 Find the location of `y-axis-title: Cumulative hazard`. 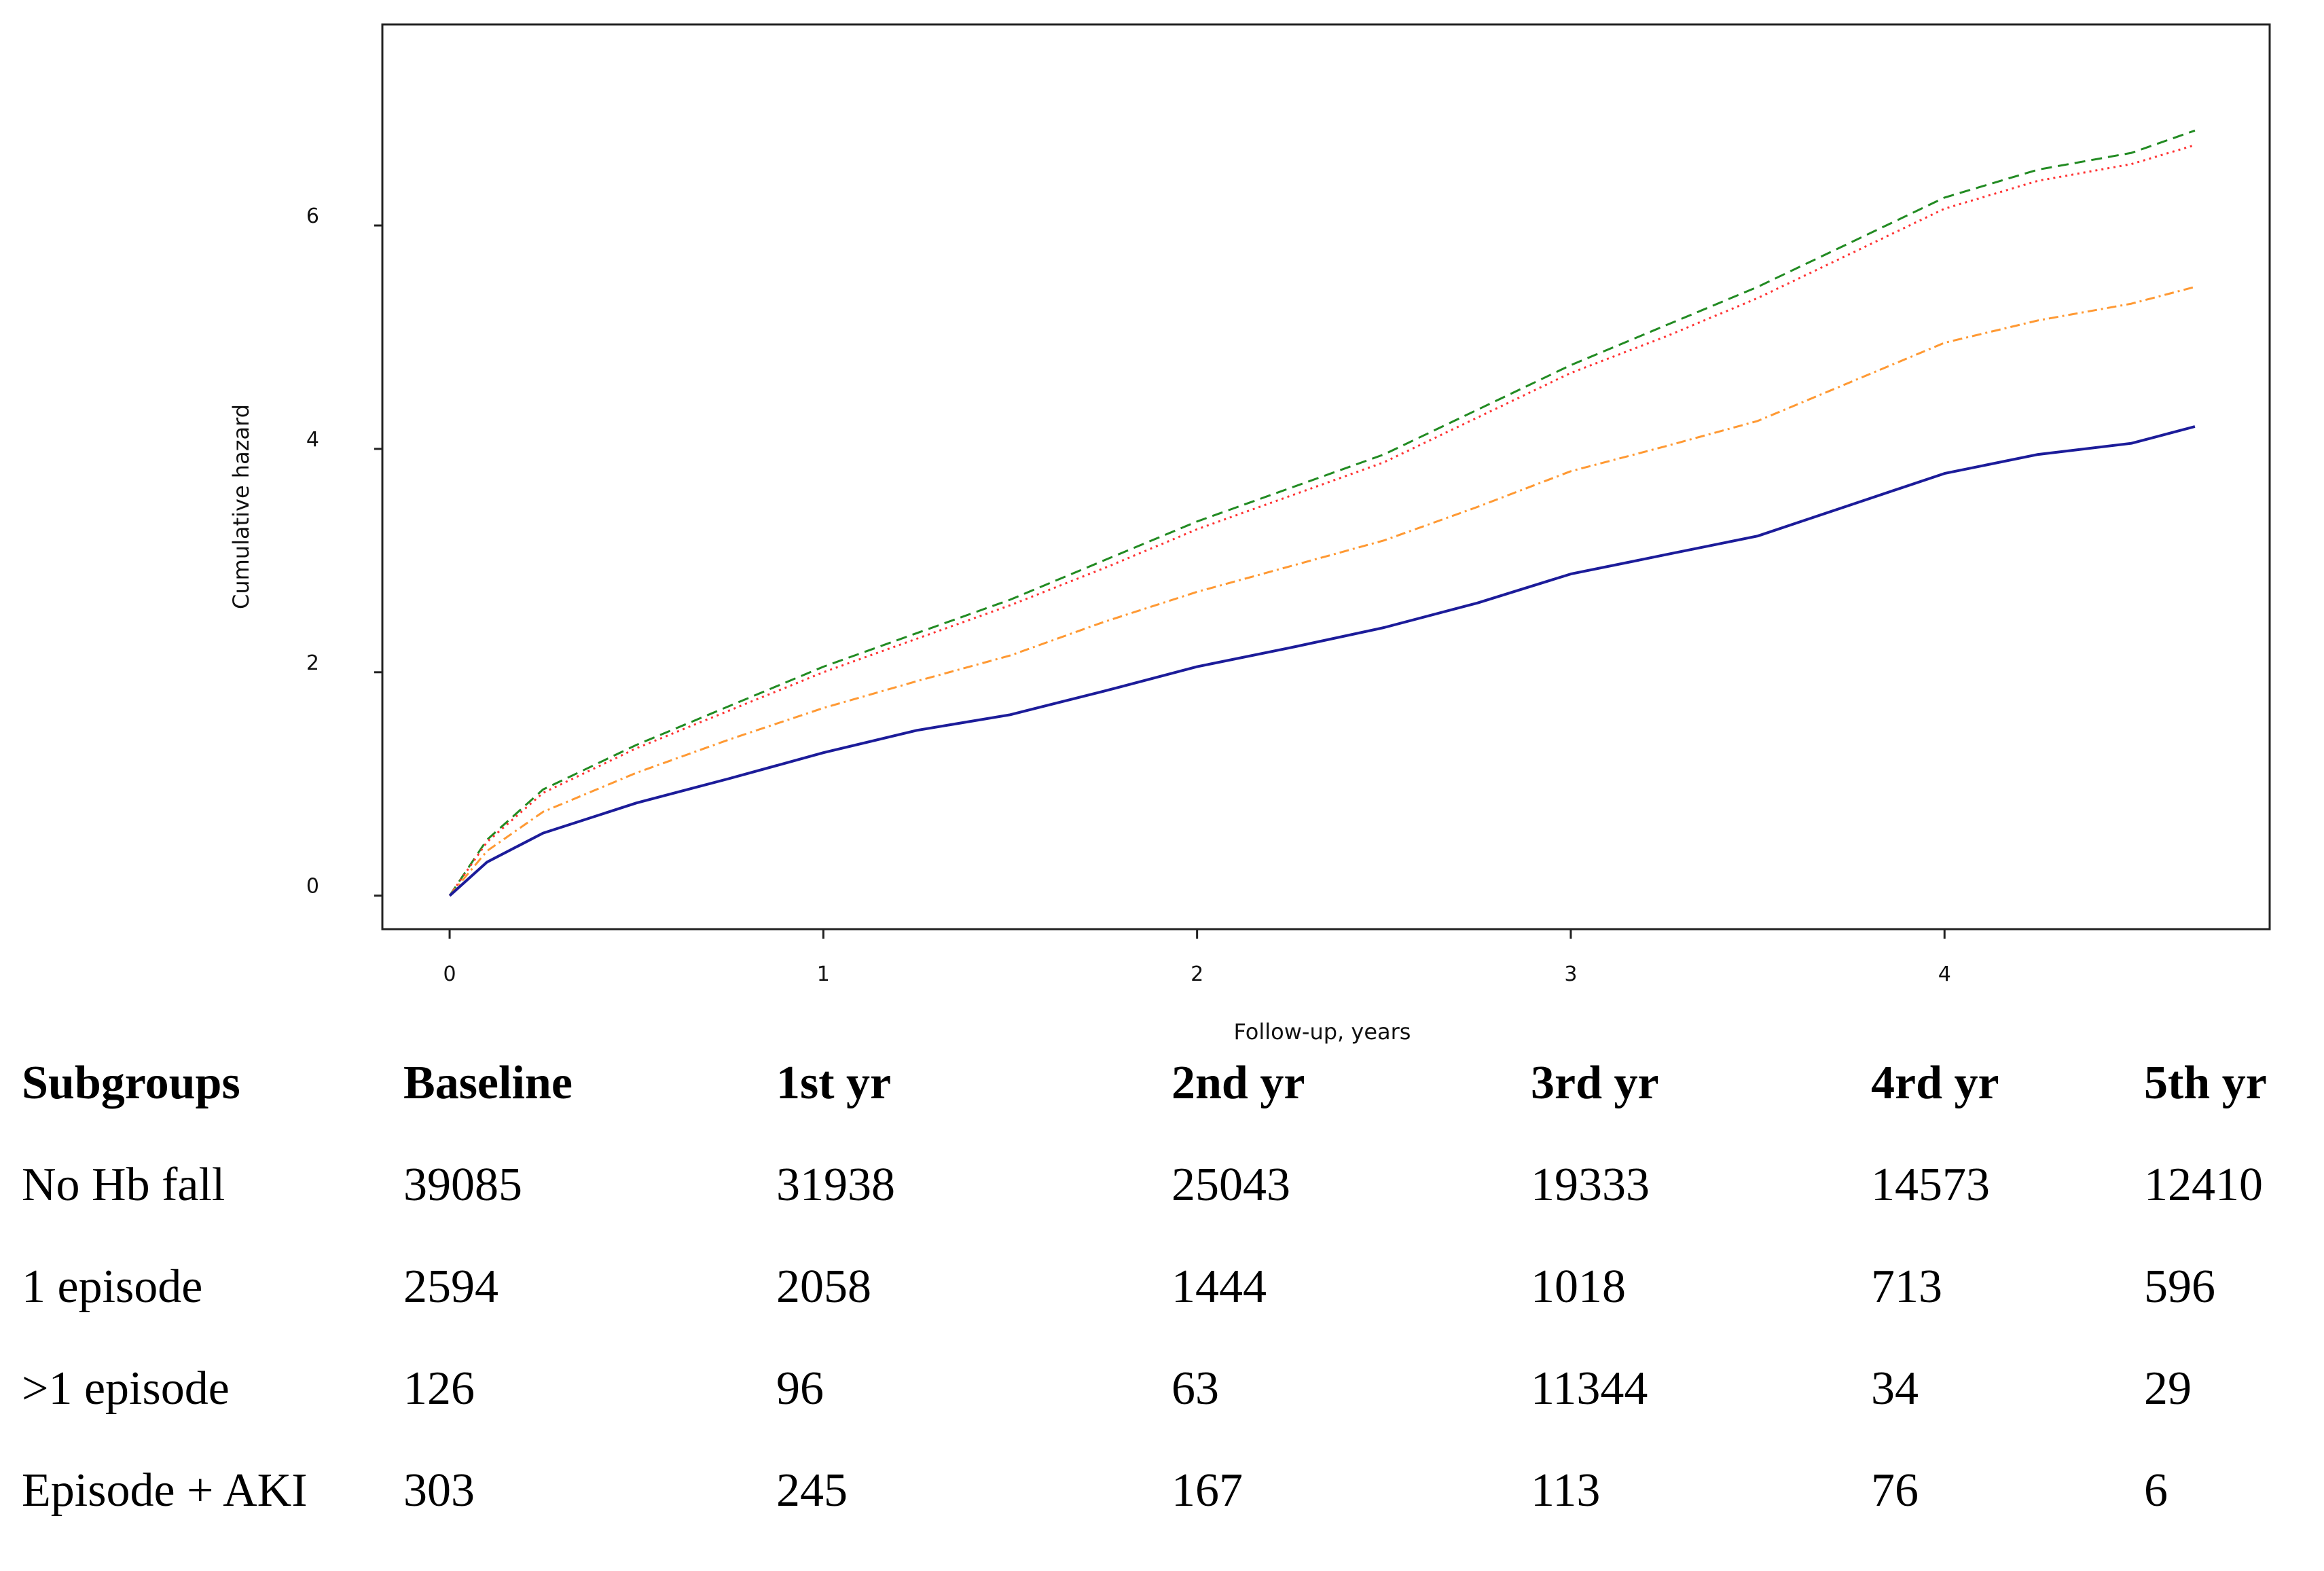

y-axis-title: Cumulative hazard is located at coordinates (241, 507).